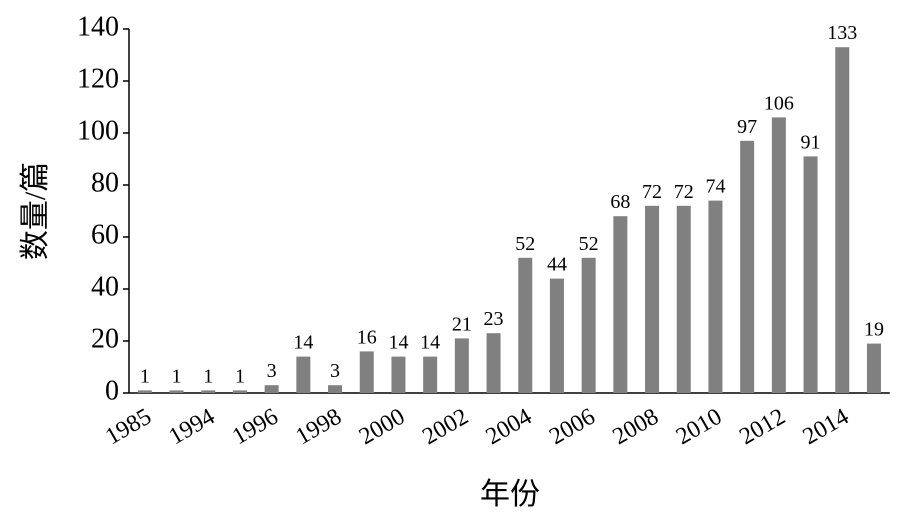 This screenshot has width=900, height=519. I want to click on value-label: 97, so click(747, 127).